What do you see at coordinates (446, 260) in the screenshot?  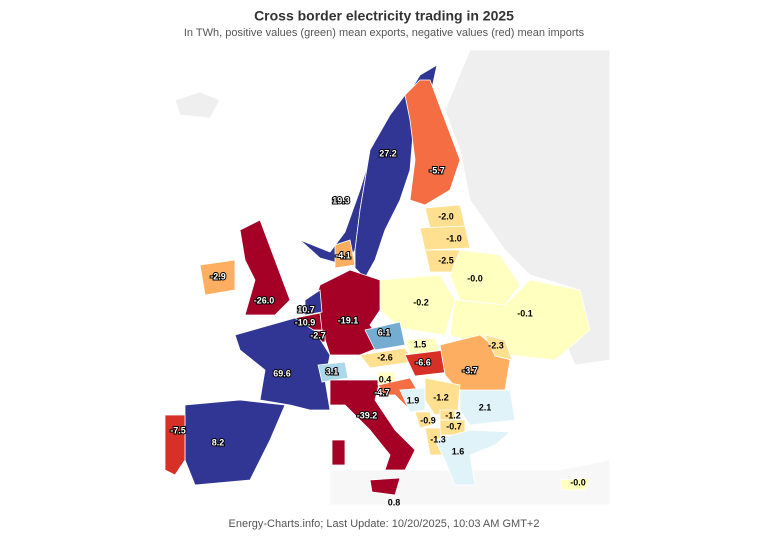 I see `region-value: -2.5` at bounding box center [446, 260].